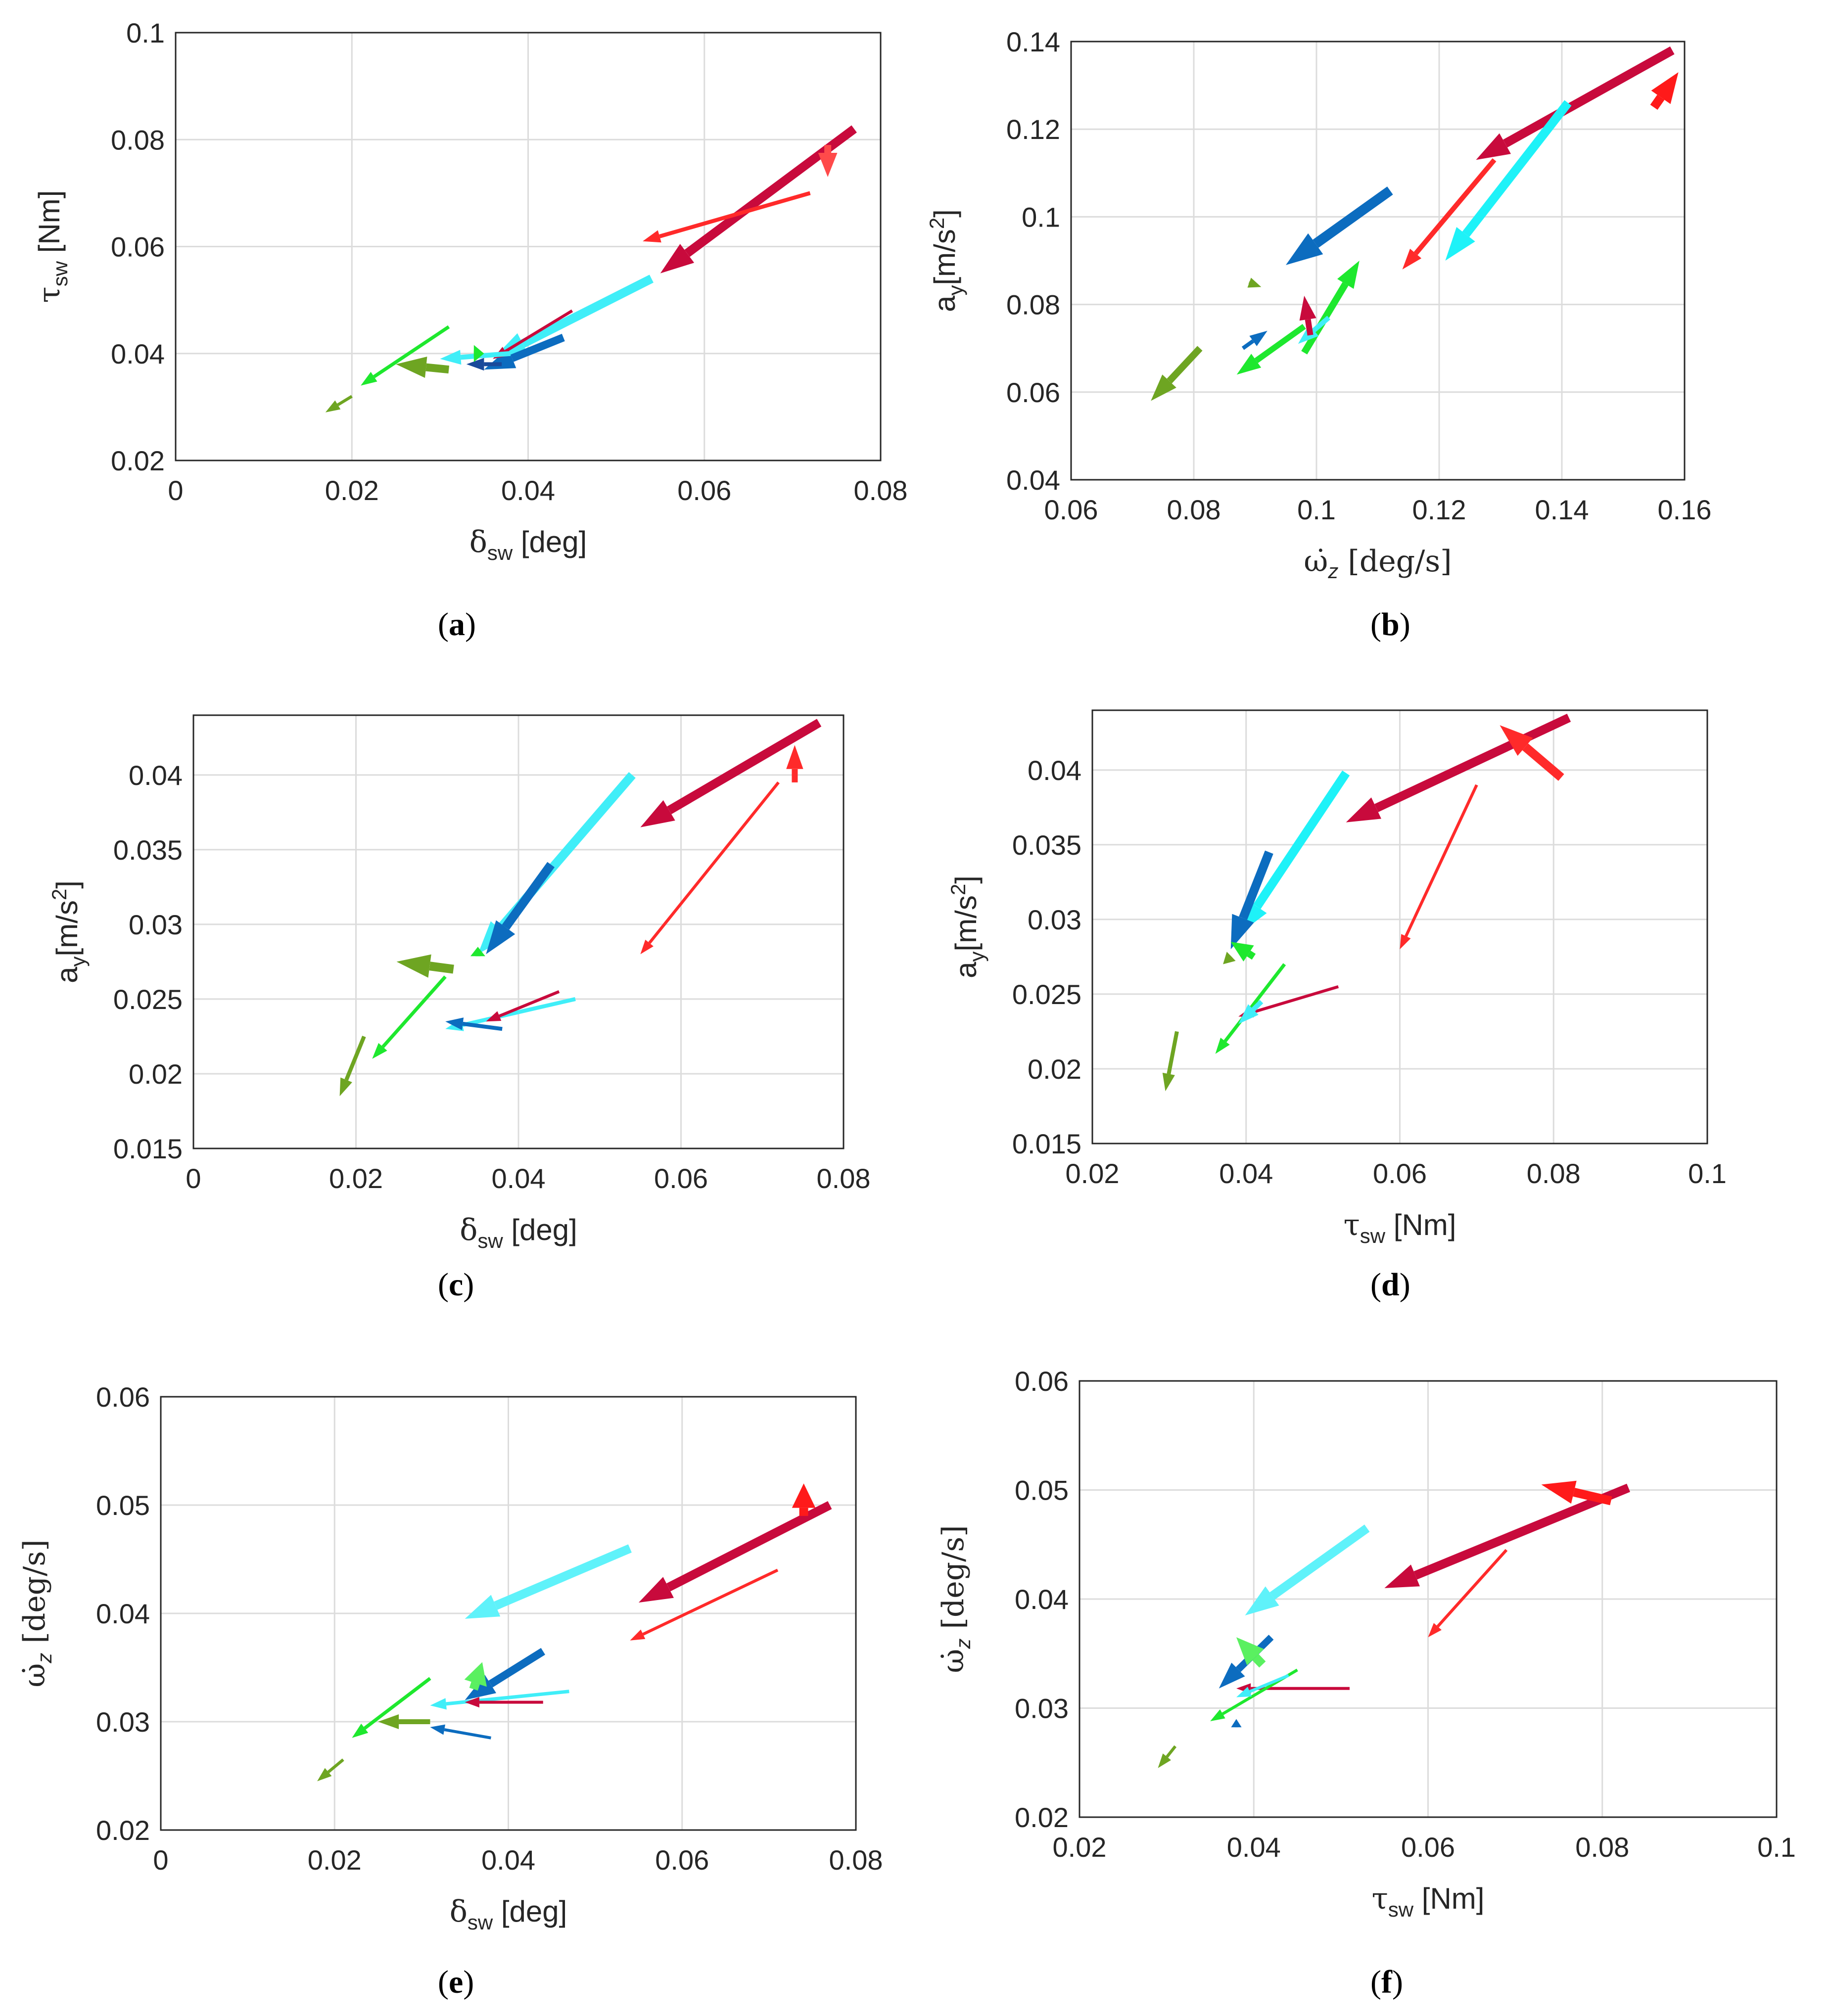 The width and height of the screenshot is (1830, 2016). I want to click on y-tick-label: 0.035, so click(1046, 845).